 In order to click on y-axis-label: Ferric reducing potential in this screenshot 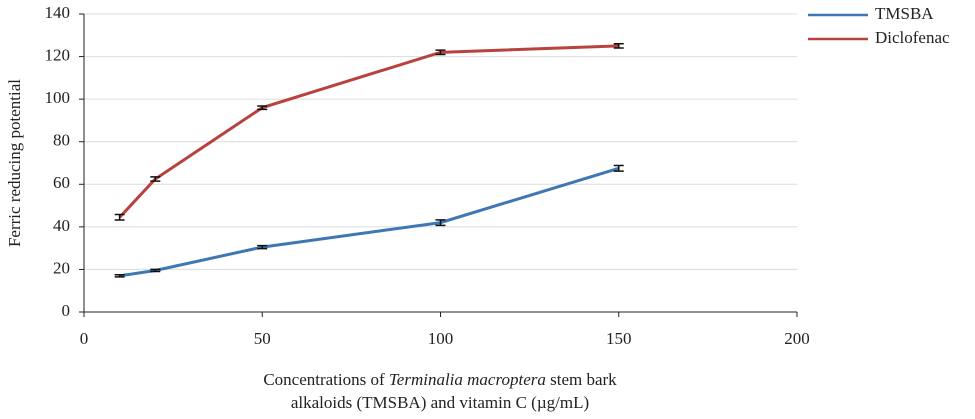, I will do `click(14, 163)`.